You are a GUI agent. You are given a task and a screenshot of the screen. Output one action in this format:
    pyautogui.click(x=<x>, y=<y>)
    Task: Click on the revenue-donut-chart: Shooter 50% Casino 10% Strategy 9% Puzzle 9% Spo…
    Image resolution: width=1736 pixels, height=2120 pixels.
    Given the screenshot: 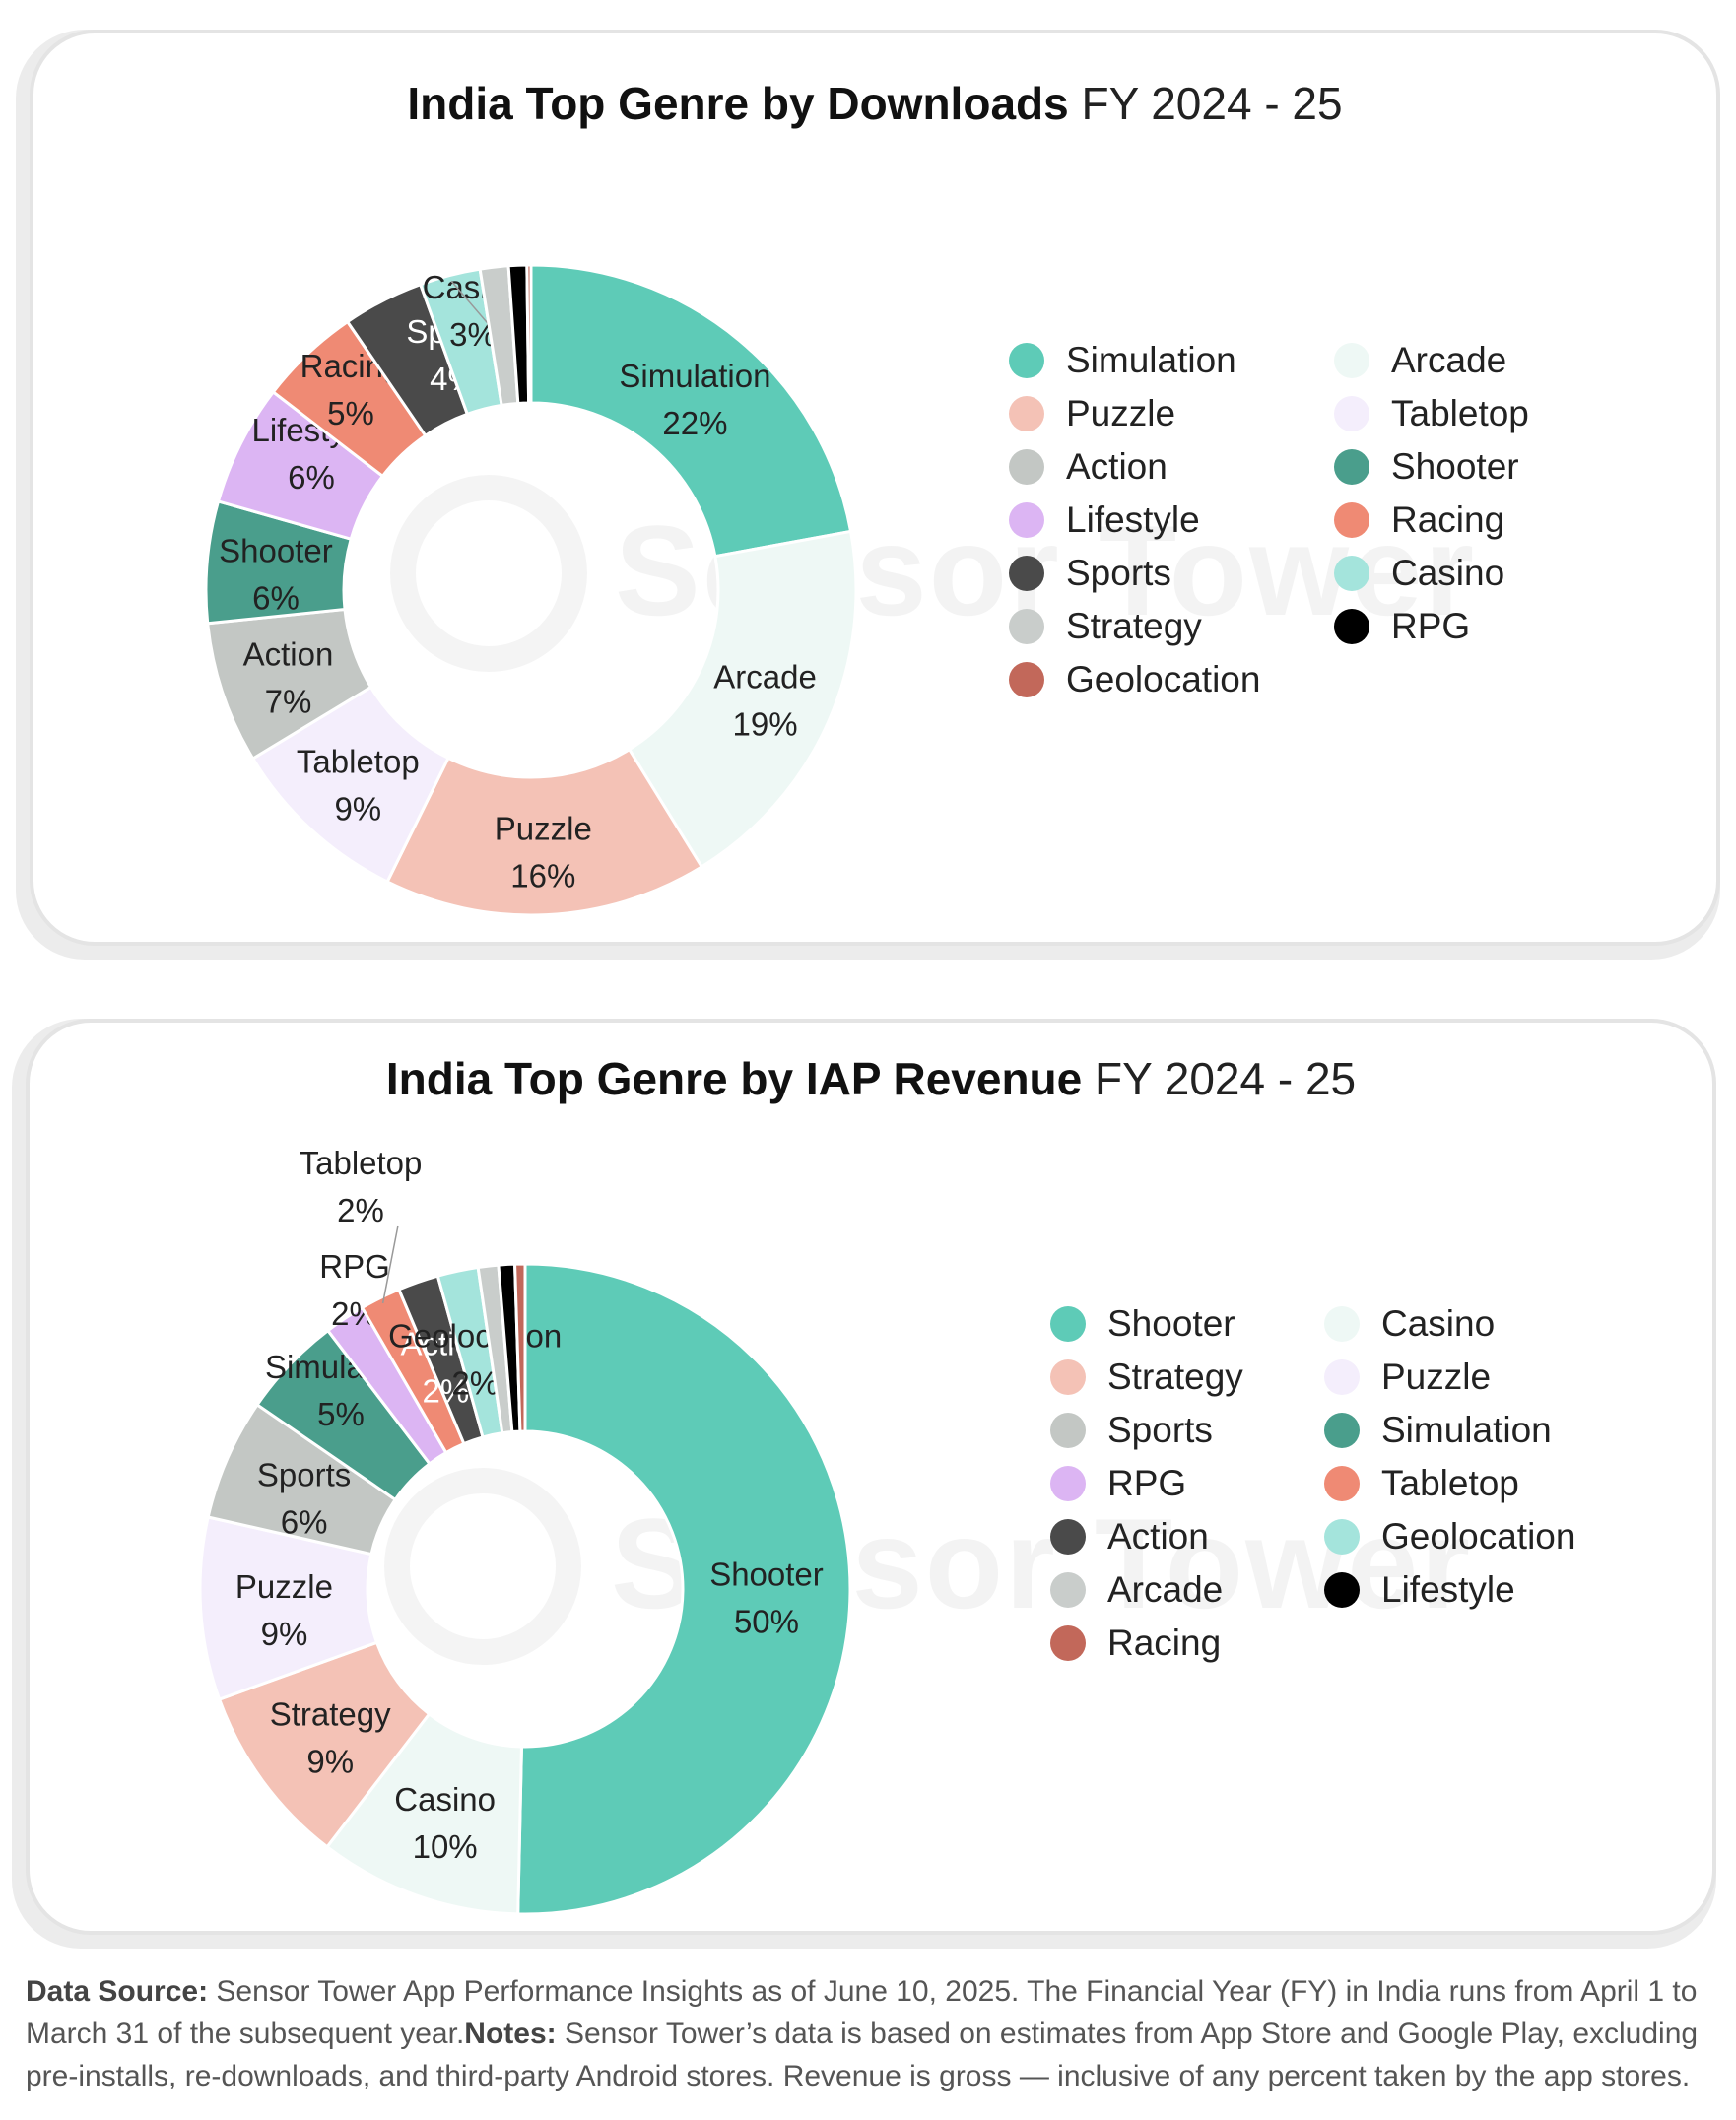 What is the action you would take?
    pyautogui.click(x=525, y=1530)
    